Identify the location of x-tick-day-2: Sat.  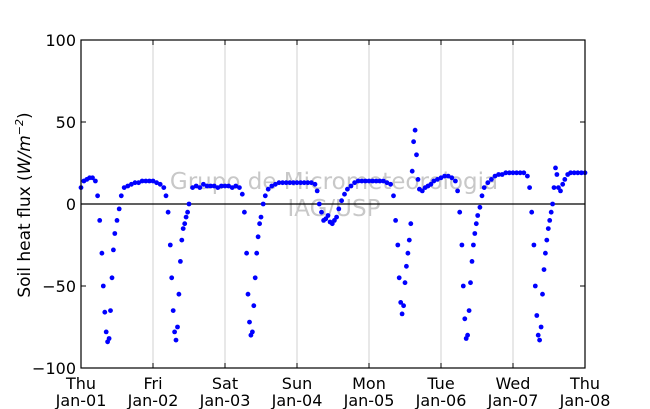
(225, 383).